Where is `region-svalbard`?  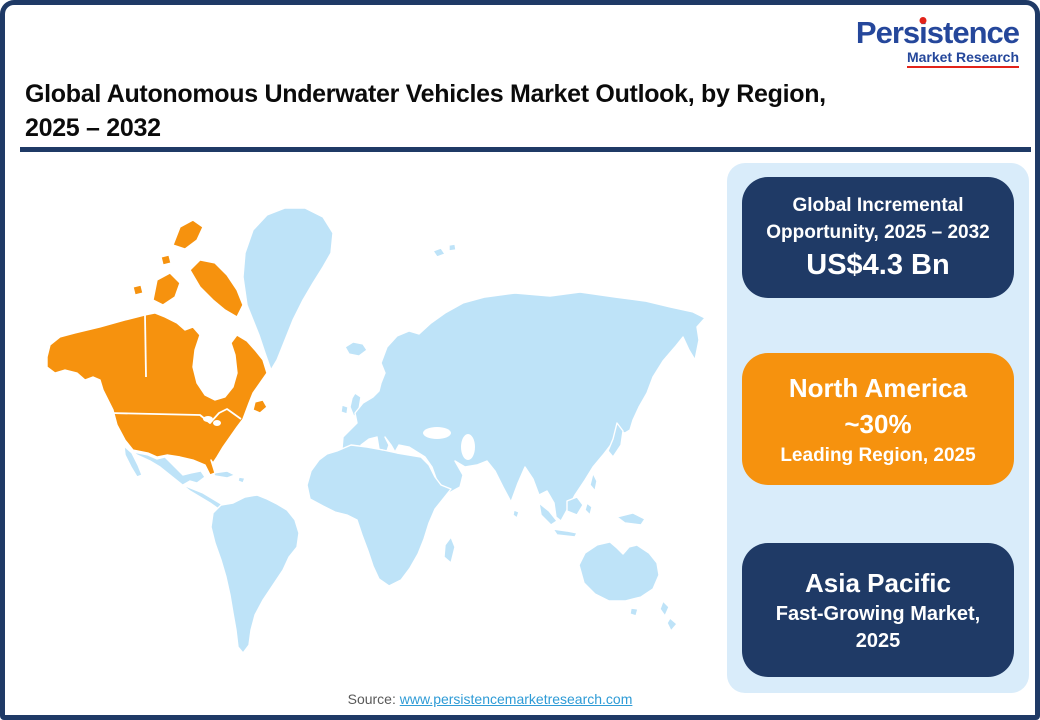 region-svalbard is located at coordinates (444, 250).